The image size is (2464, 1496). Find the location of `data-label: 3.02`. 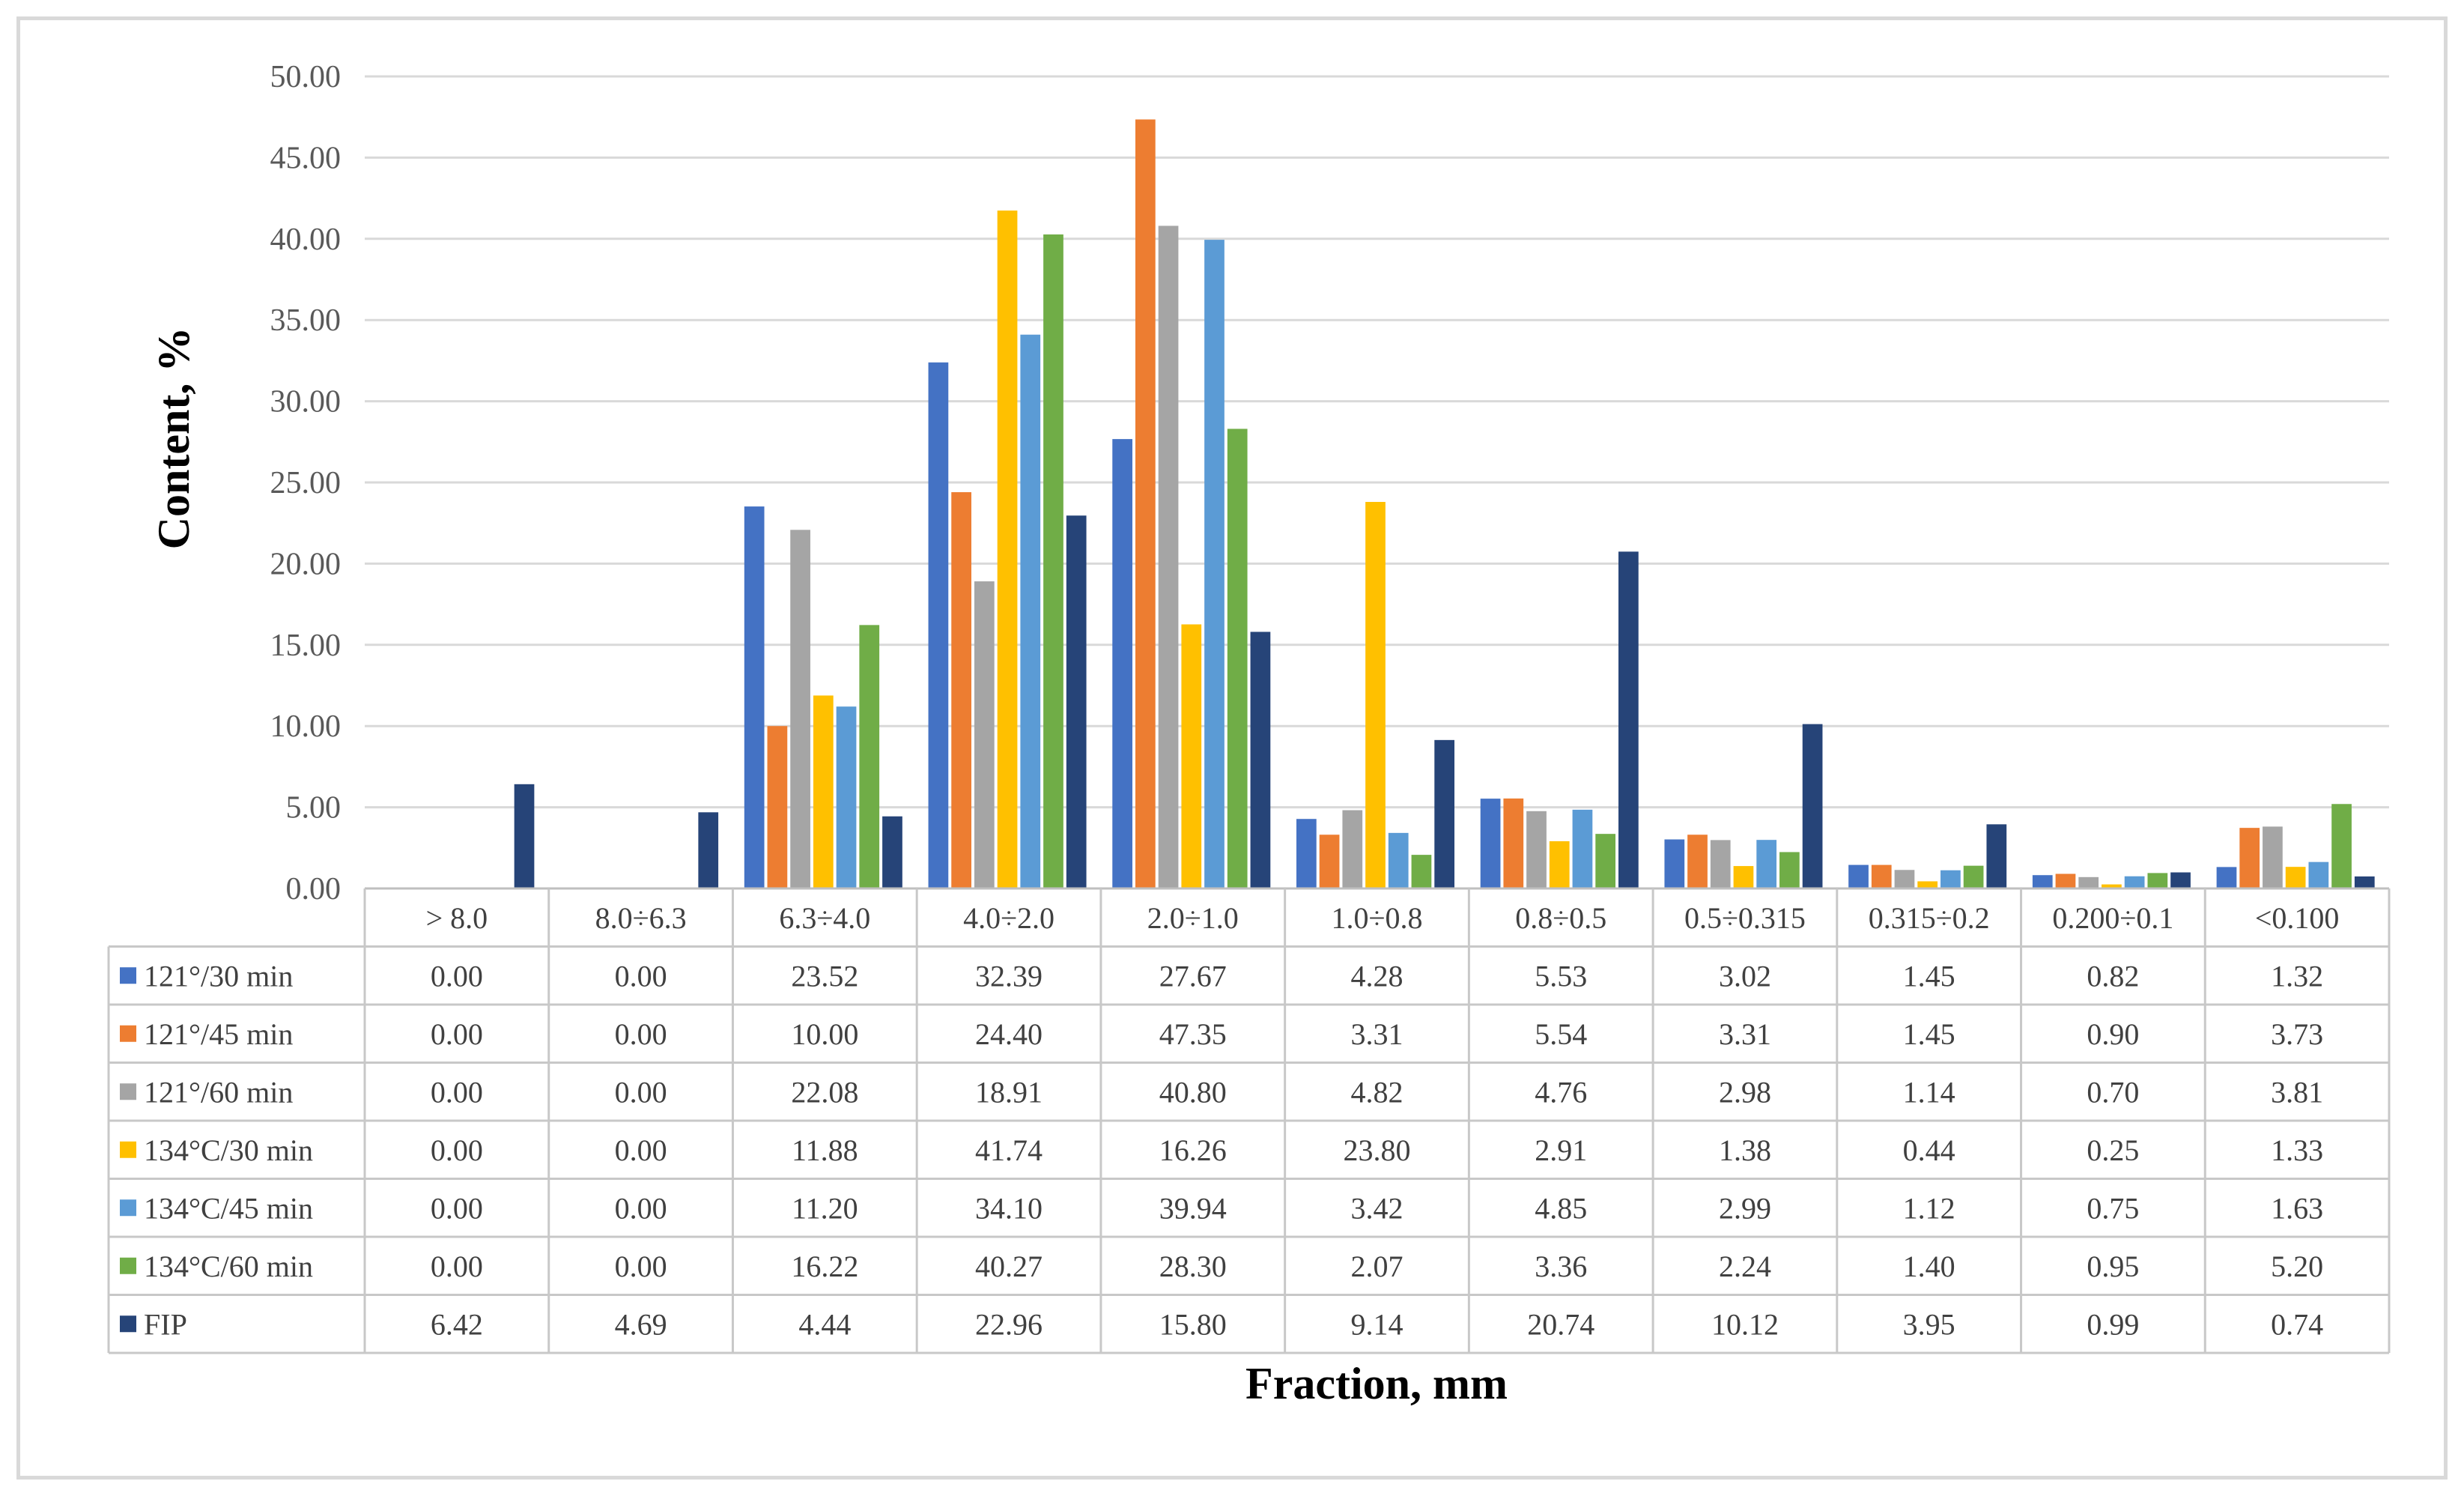

data-label: 3.02 is located at coordinates (1745, 976).